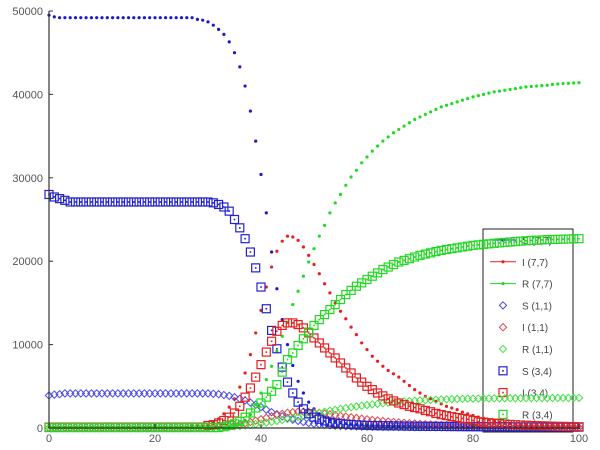 The height and width of the screenshot is (450, 600). Describe the element at coordinates (537, 415) in the screenshot. I see `legend-label: R (3,4)` at that location.